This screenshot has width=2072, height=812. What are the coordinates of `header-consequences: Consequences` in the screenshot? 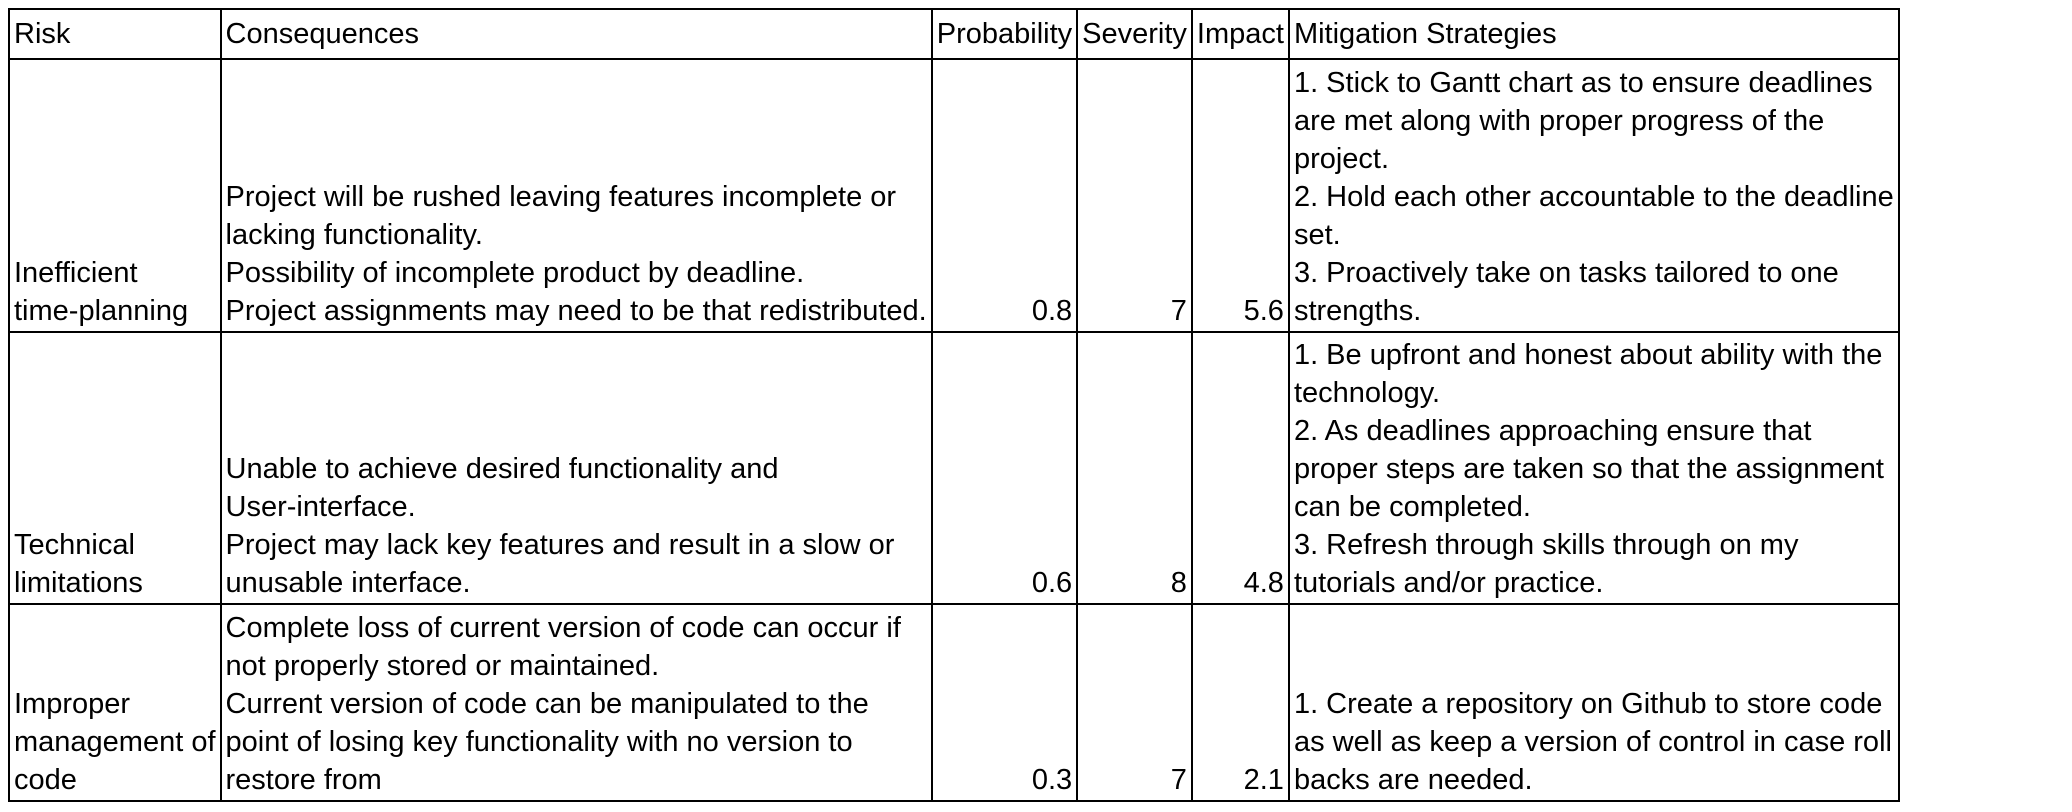 It's located at (576, 34).